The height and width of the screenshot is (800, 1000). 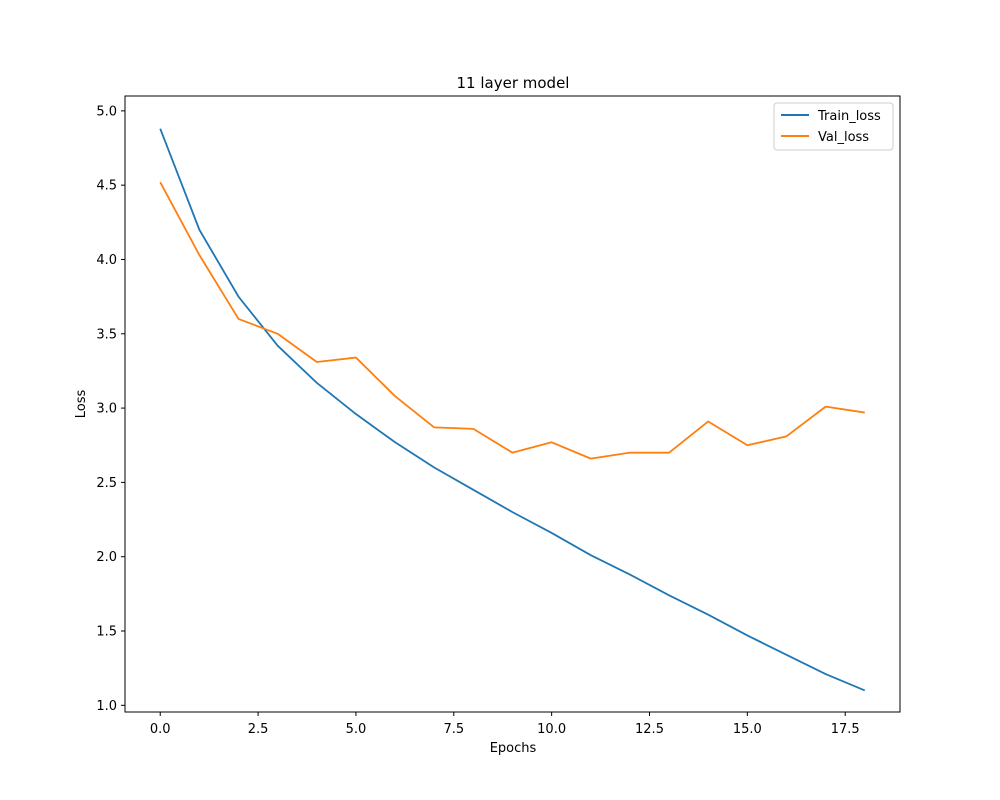 I want to click on y-tick-label: 2.0, so click(x=106, y=557).